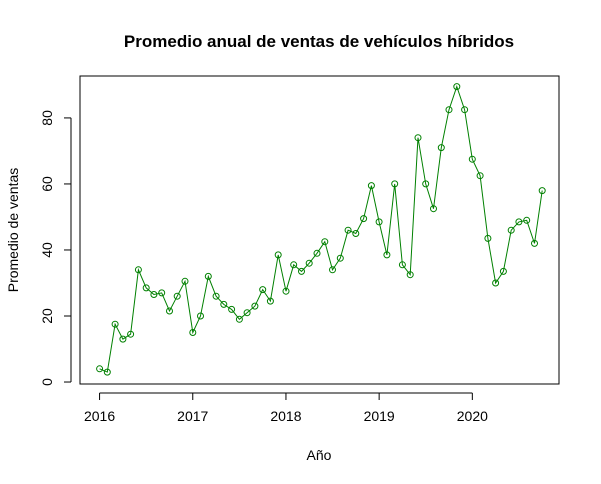 This screenshot has height=484, width=601. I want to click on y-axis-label: Promedio de ventas, so click(13, 230).